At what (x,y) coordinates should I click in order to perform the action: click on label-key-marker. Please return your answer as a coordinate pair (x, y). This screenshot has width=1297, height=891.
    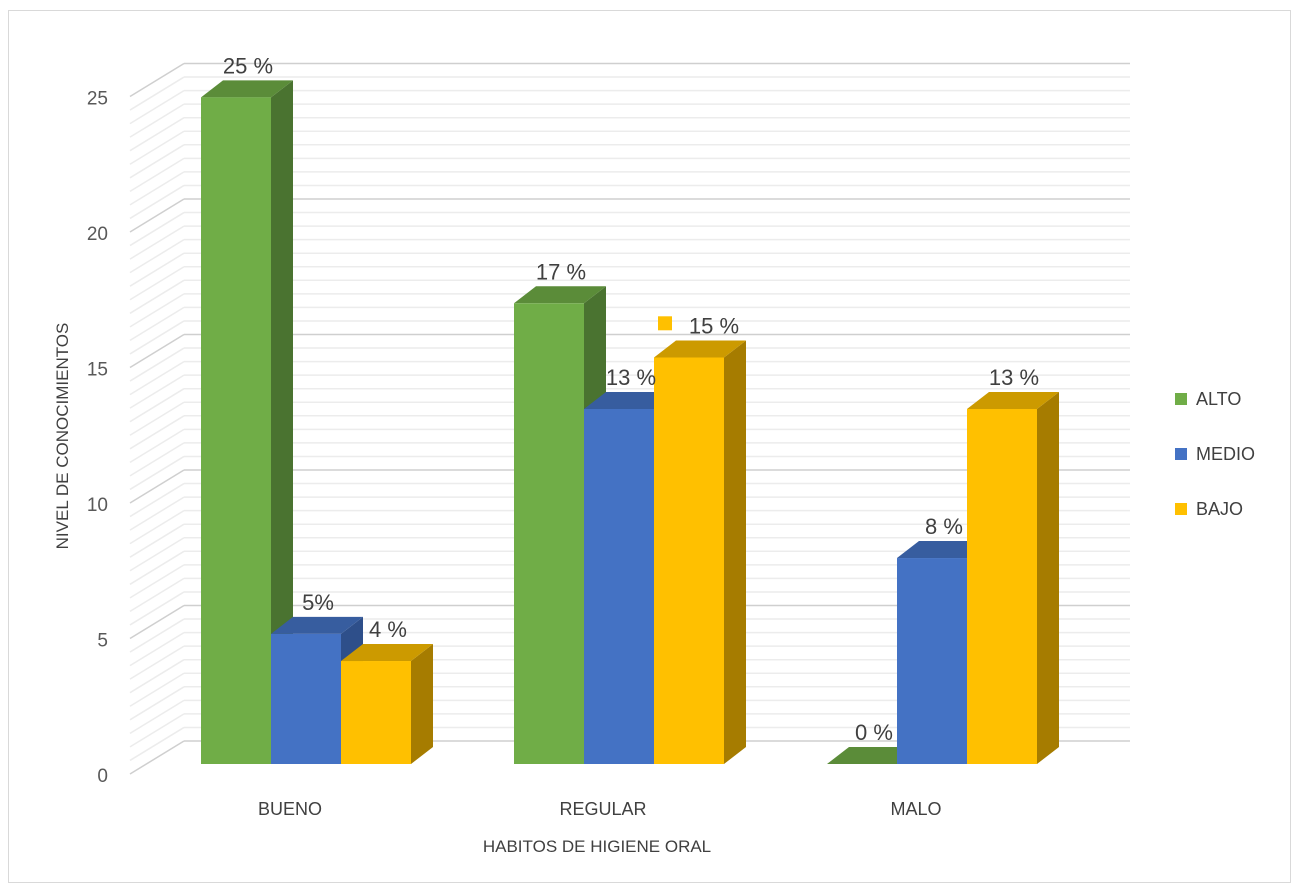
    Looking at the image, I should click on (665, 323).